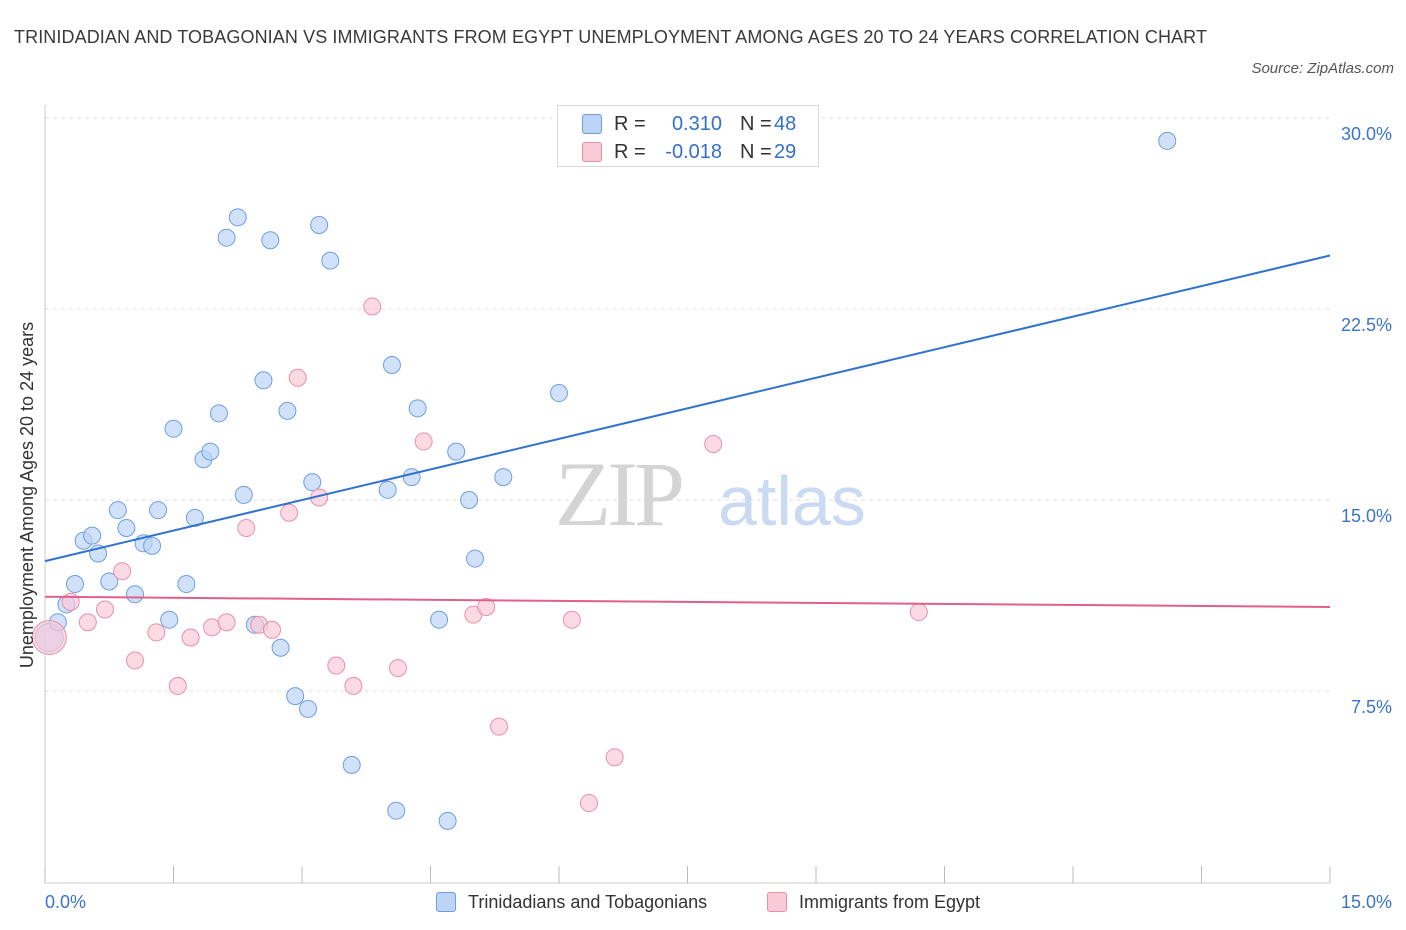 The width and height of the screenshot is (1406, 930). Describe the element at coordinates (1366, 516) in the screenshot. I see `y-tick-label: 15.0%` at that location.